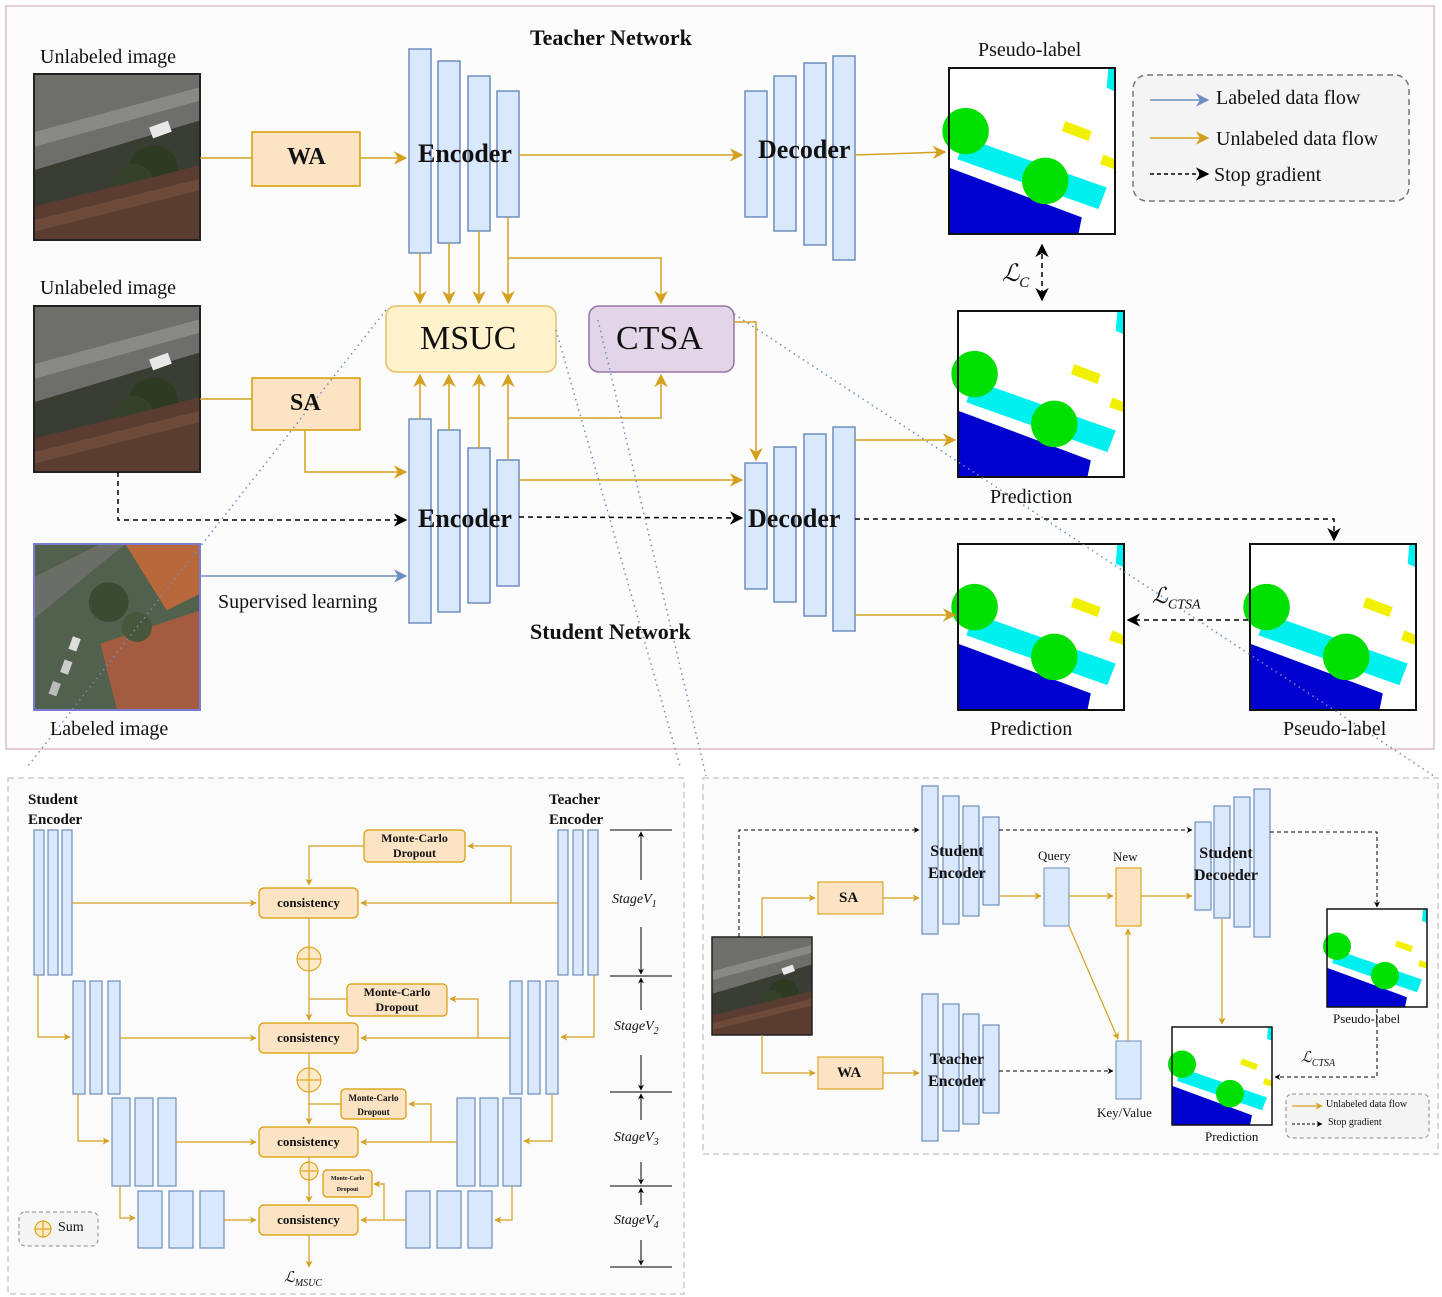 This screenshot has width=1442, height=1297. I want to click on ctsa-legend-unlabeled: Unlabeled data flow, so click(1367, 1104).